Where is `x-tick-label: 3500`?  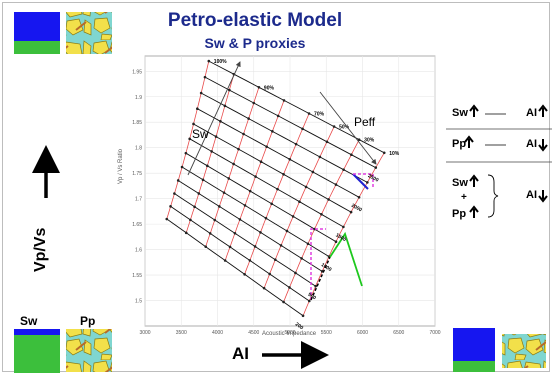 x-tick-label: 3500 is located at coordinates (181, 333).